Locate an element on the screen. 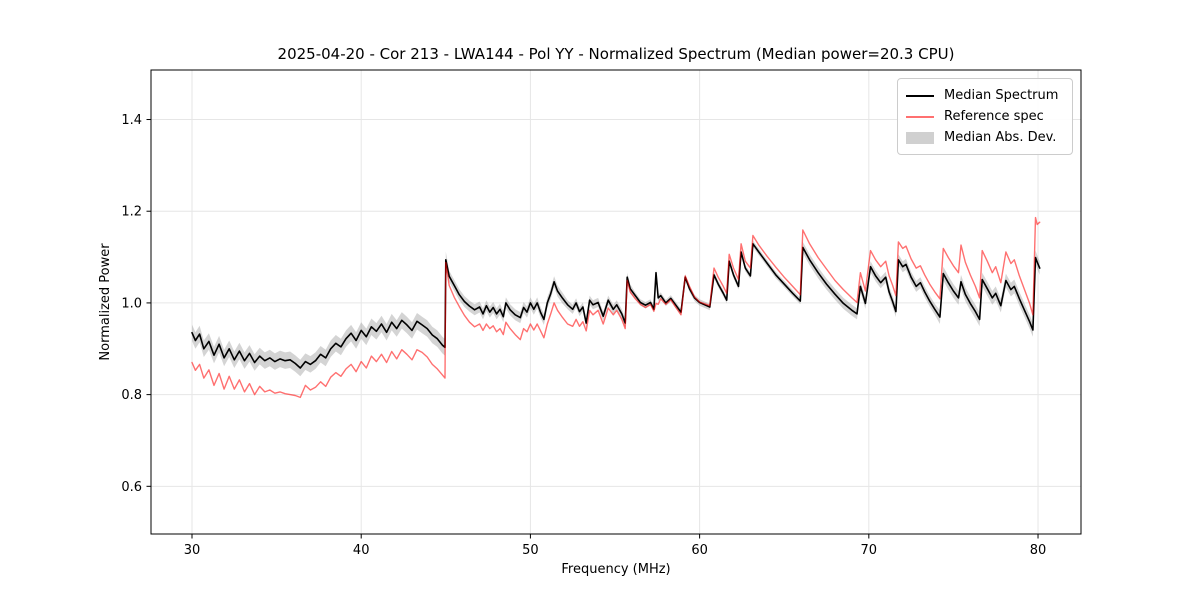 This screenshot has height=600, width=1200. y-tick-label: 0.6 is located at coordinates (131, 487).